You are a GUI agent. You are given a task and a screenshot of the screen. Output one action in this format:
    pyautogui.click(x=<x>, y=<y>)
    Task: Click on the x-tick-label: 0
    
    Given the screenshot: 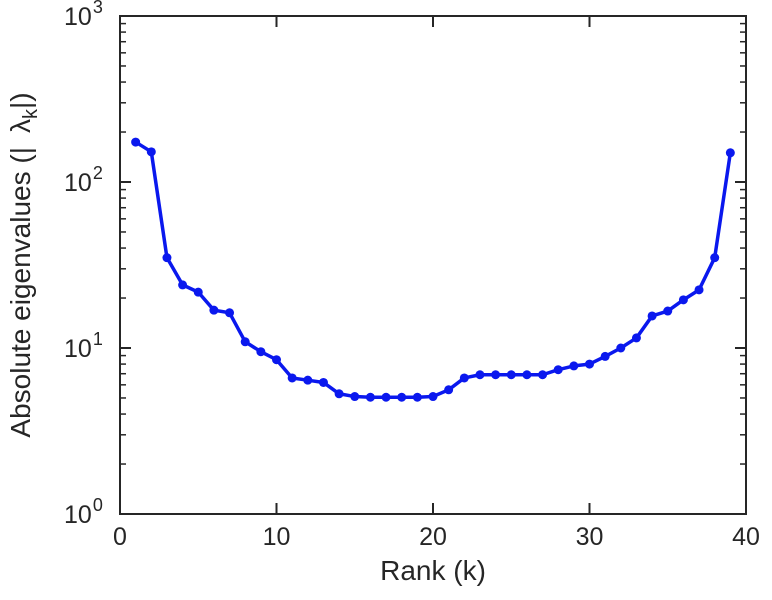 What is the action you would take?
    pyautogui.click(x=120, y=537)
    